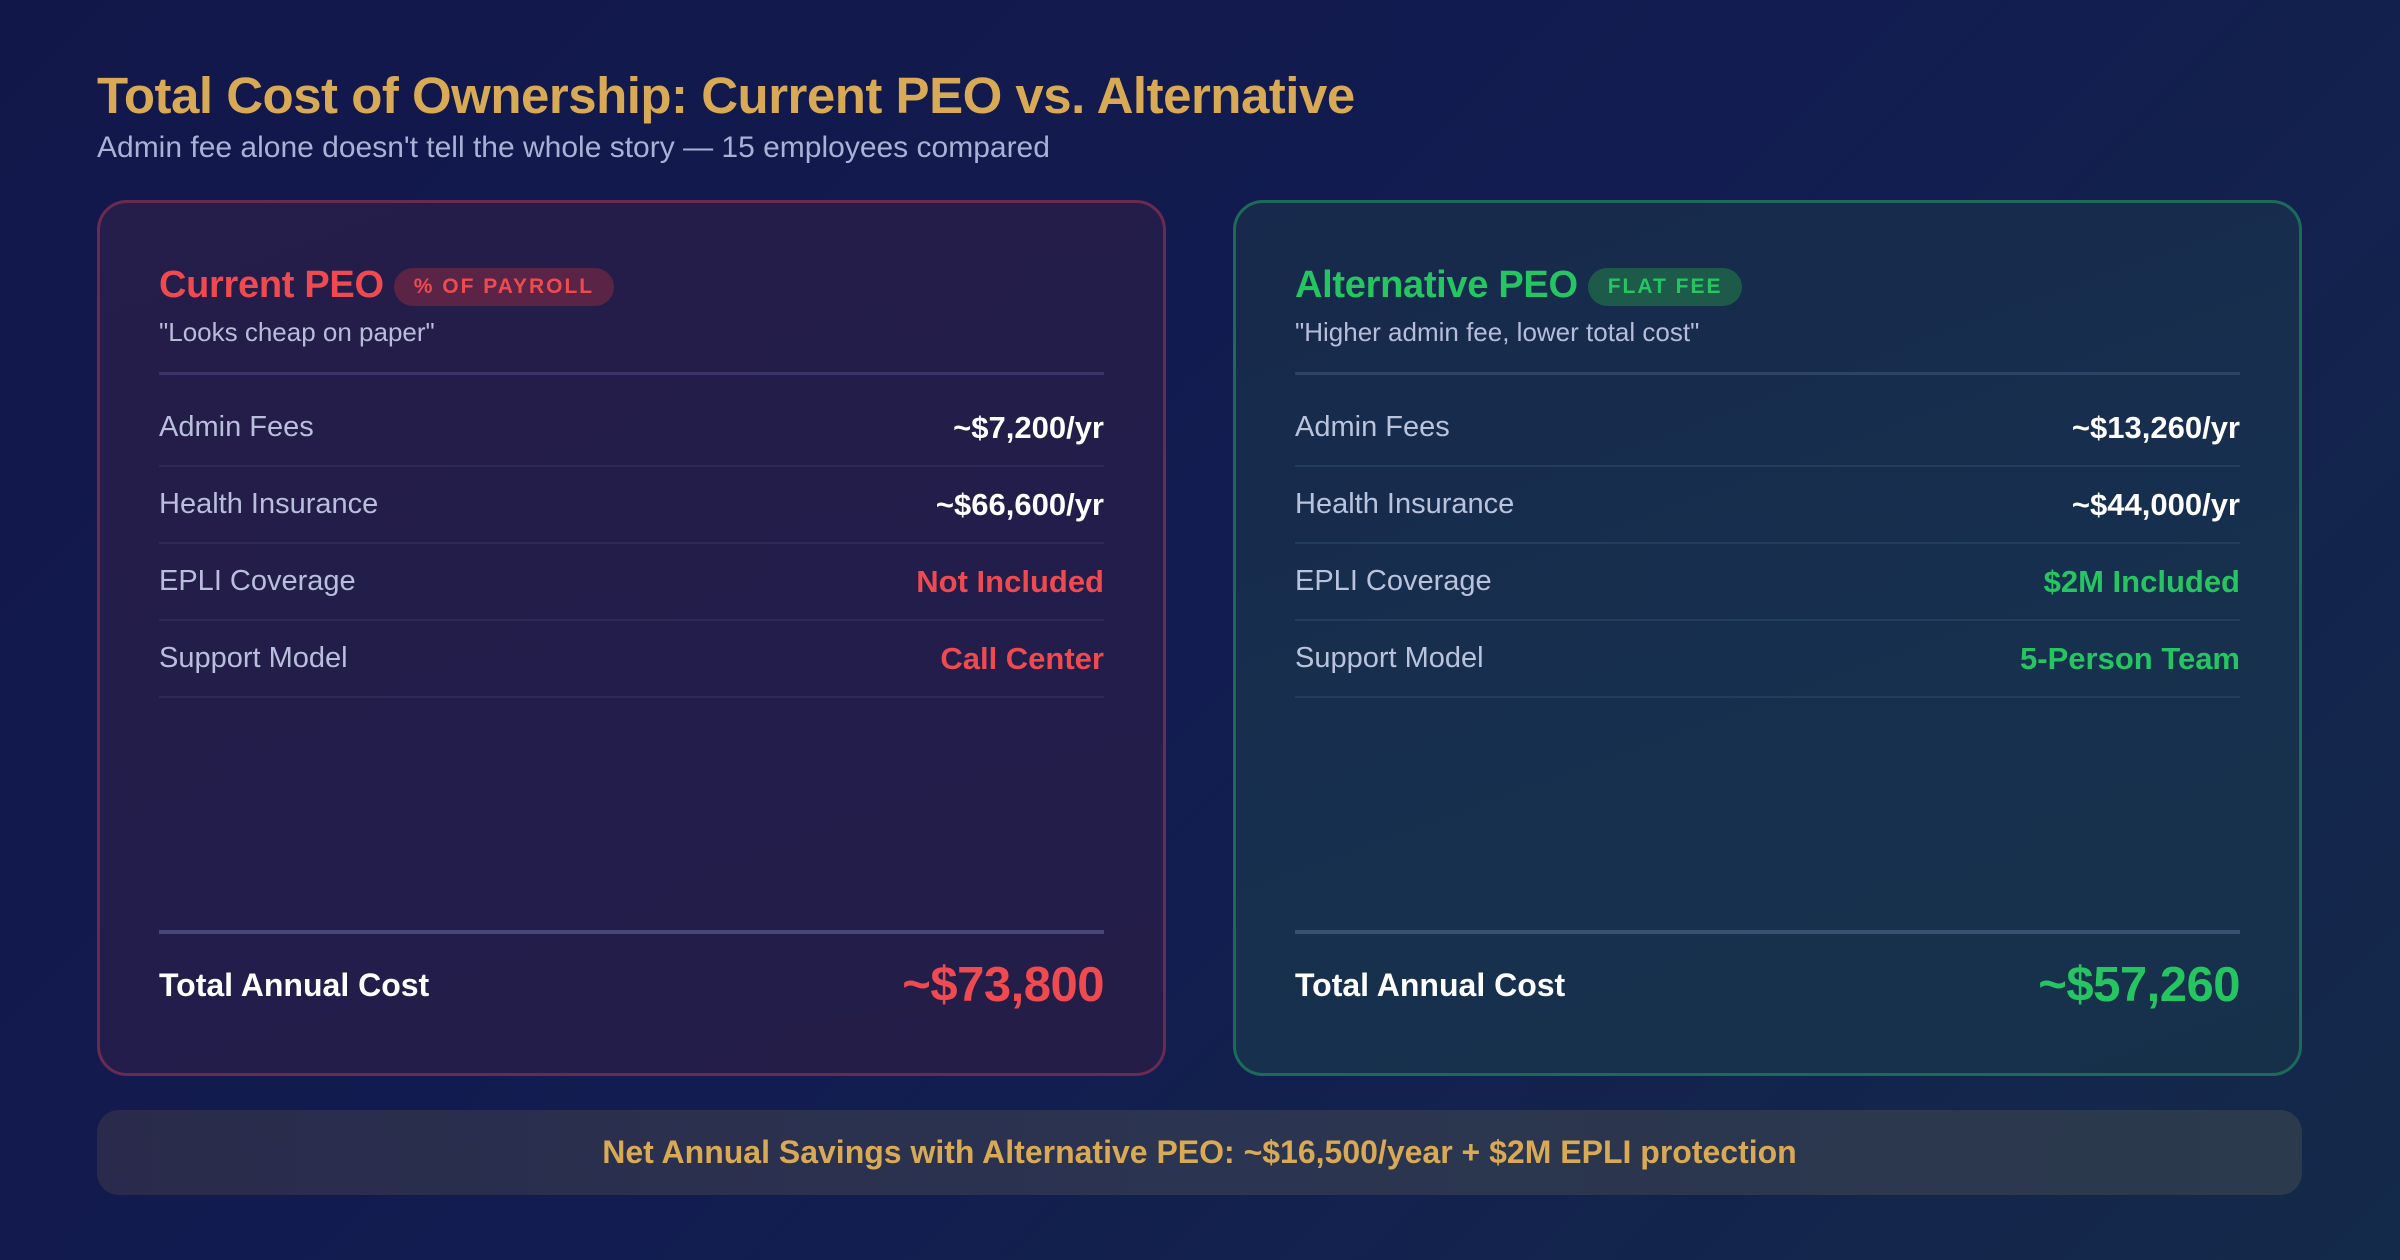 The image size is (2400, 1260). What do you see at coordinates (1022, 658) in the screenshot?
I see `row-value: Call Center` at bounding box center [1022, 658].